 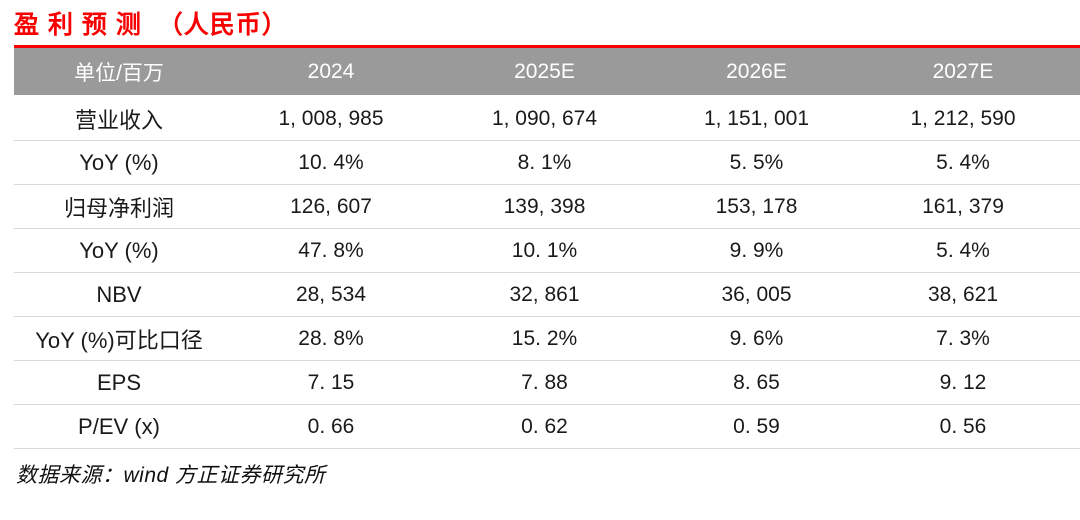 I want to click on data-cell: 28, 534, so click(x=331, y=294).